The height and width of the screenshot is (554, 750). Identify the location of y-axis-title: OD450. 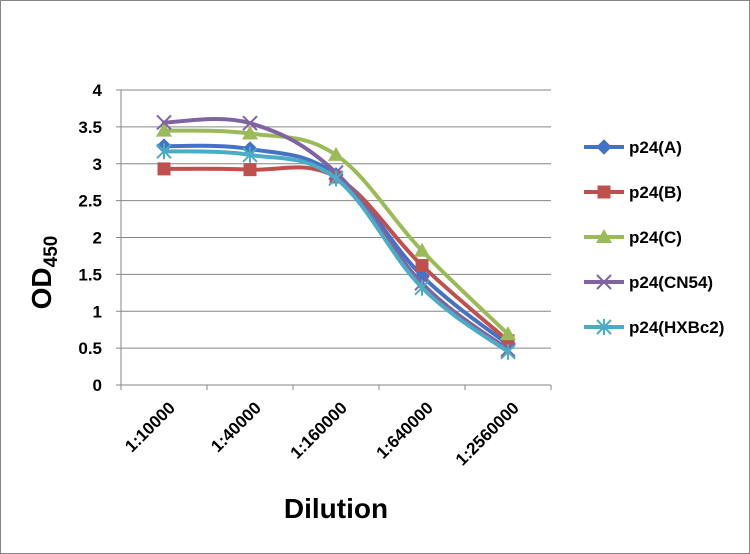
(44, 273).